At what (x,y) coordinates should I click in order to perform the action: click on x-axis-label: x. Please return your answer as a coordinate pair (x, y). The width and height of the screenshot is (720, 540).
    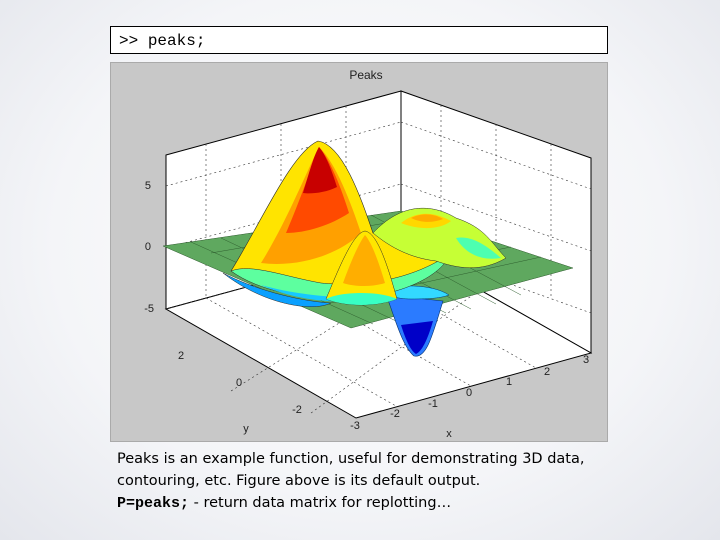
    Looking at the image, I should click on (449, 434).